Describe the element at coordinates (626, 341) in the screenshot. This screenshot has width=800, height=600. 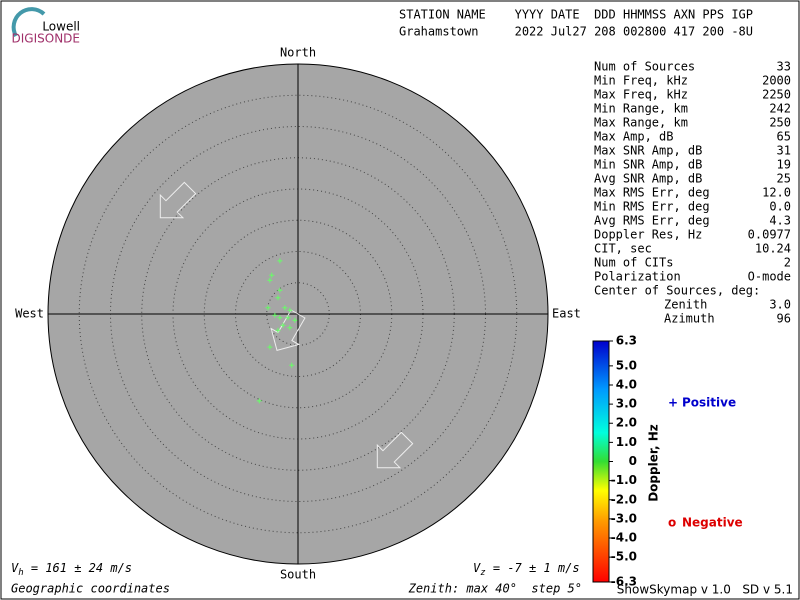
I see `colorbar-tick-label: 6.3` at that location.